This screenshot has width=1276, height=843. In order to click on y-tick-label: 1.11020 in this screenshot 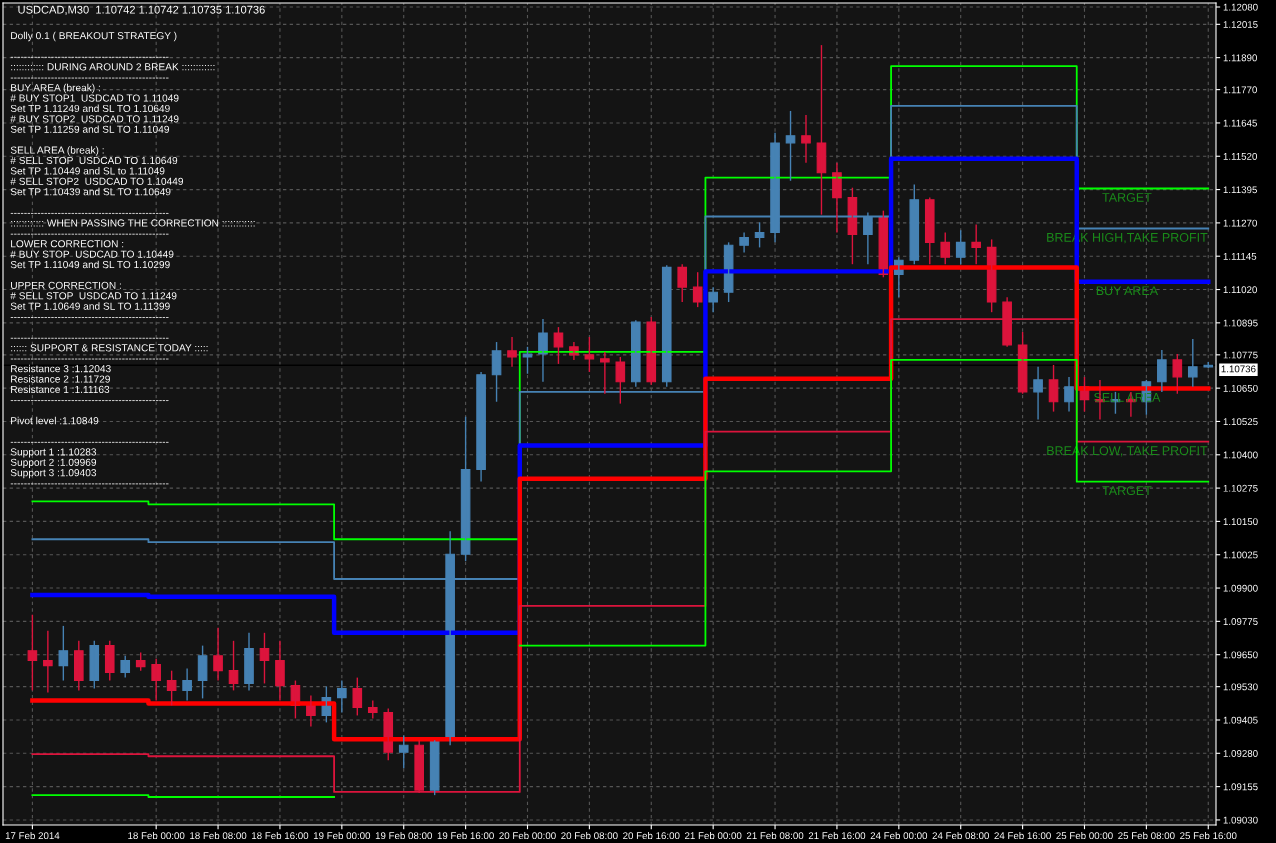, I will do `click(1240, 290)`.